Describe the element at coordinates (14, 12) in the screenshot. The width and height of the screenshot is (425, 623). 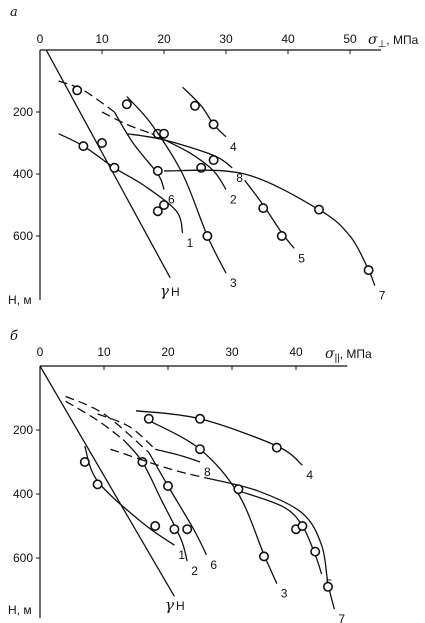
I see `panel-label: а` at that location.